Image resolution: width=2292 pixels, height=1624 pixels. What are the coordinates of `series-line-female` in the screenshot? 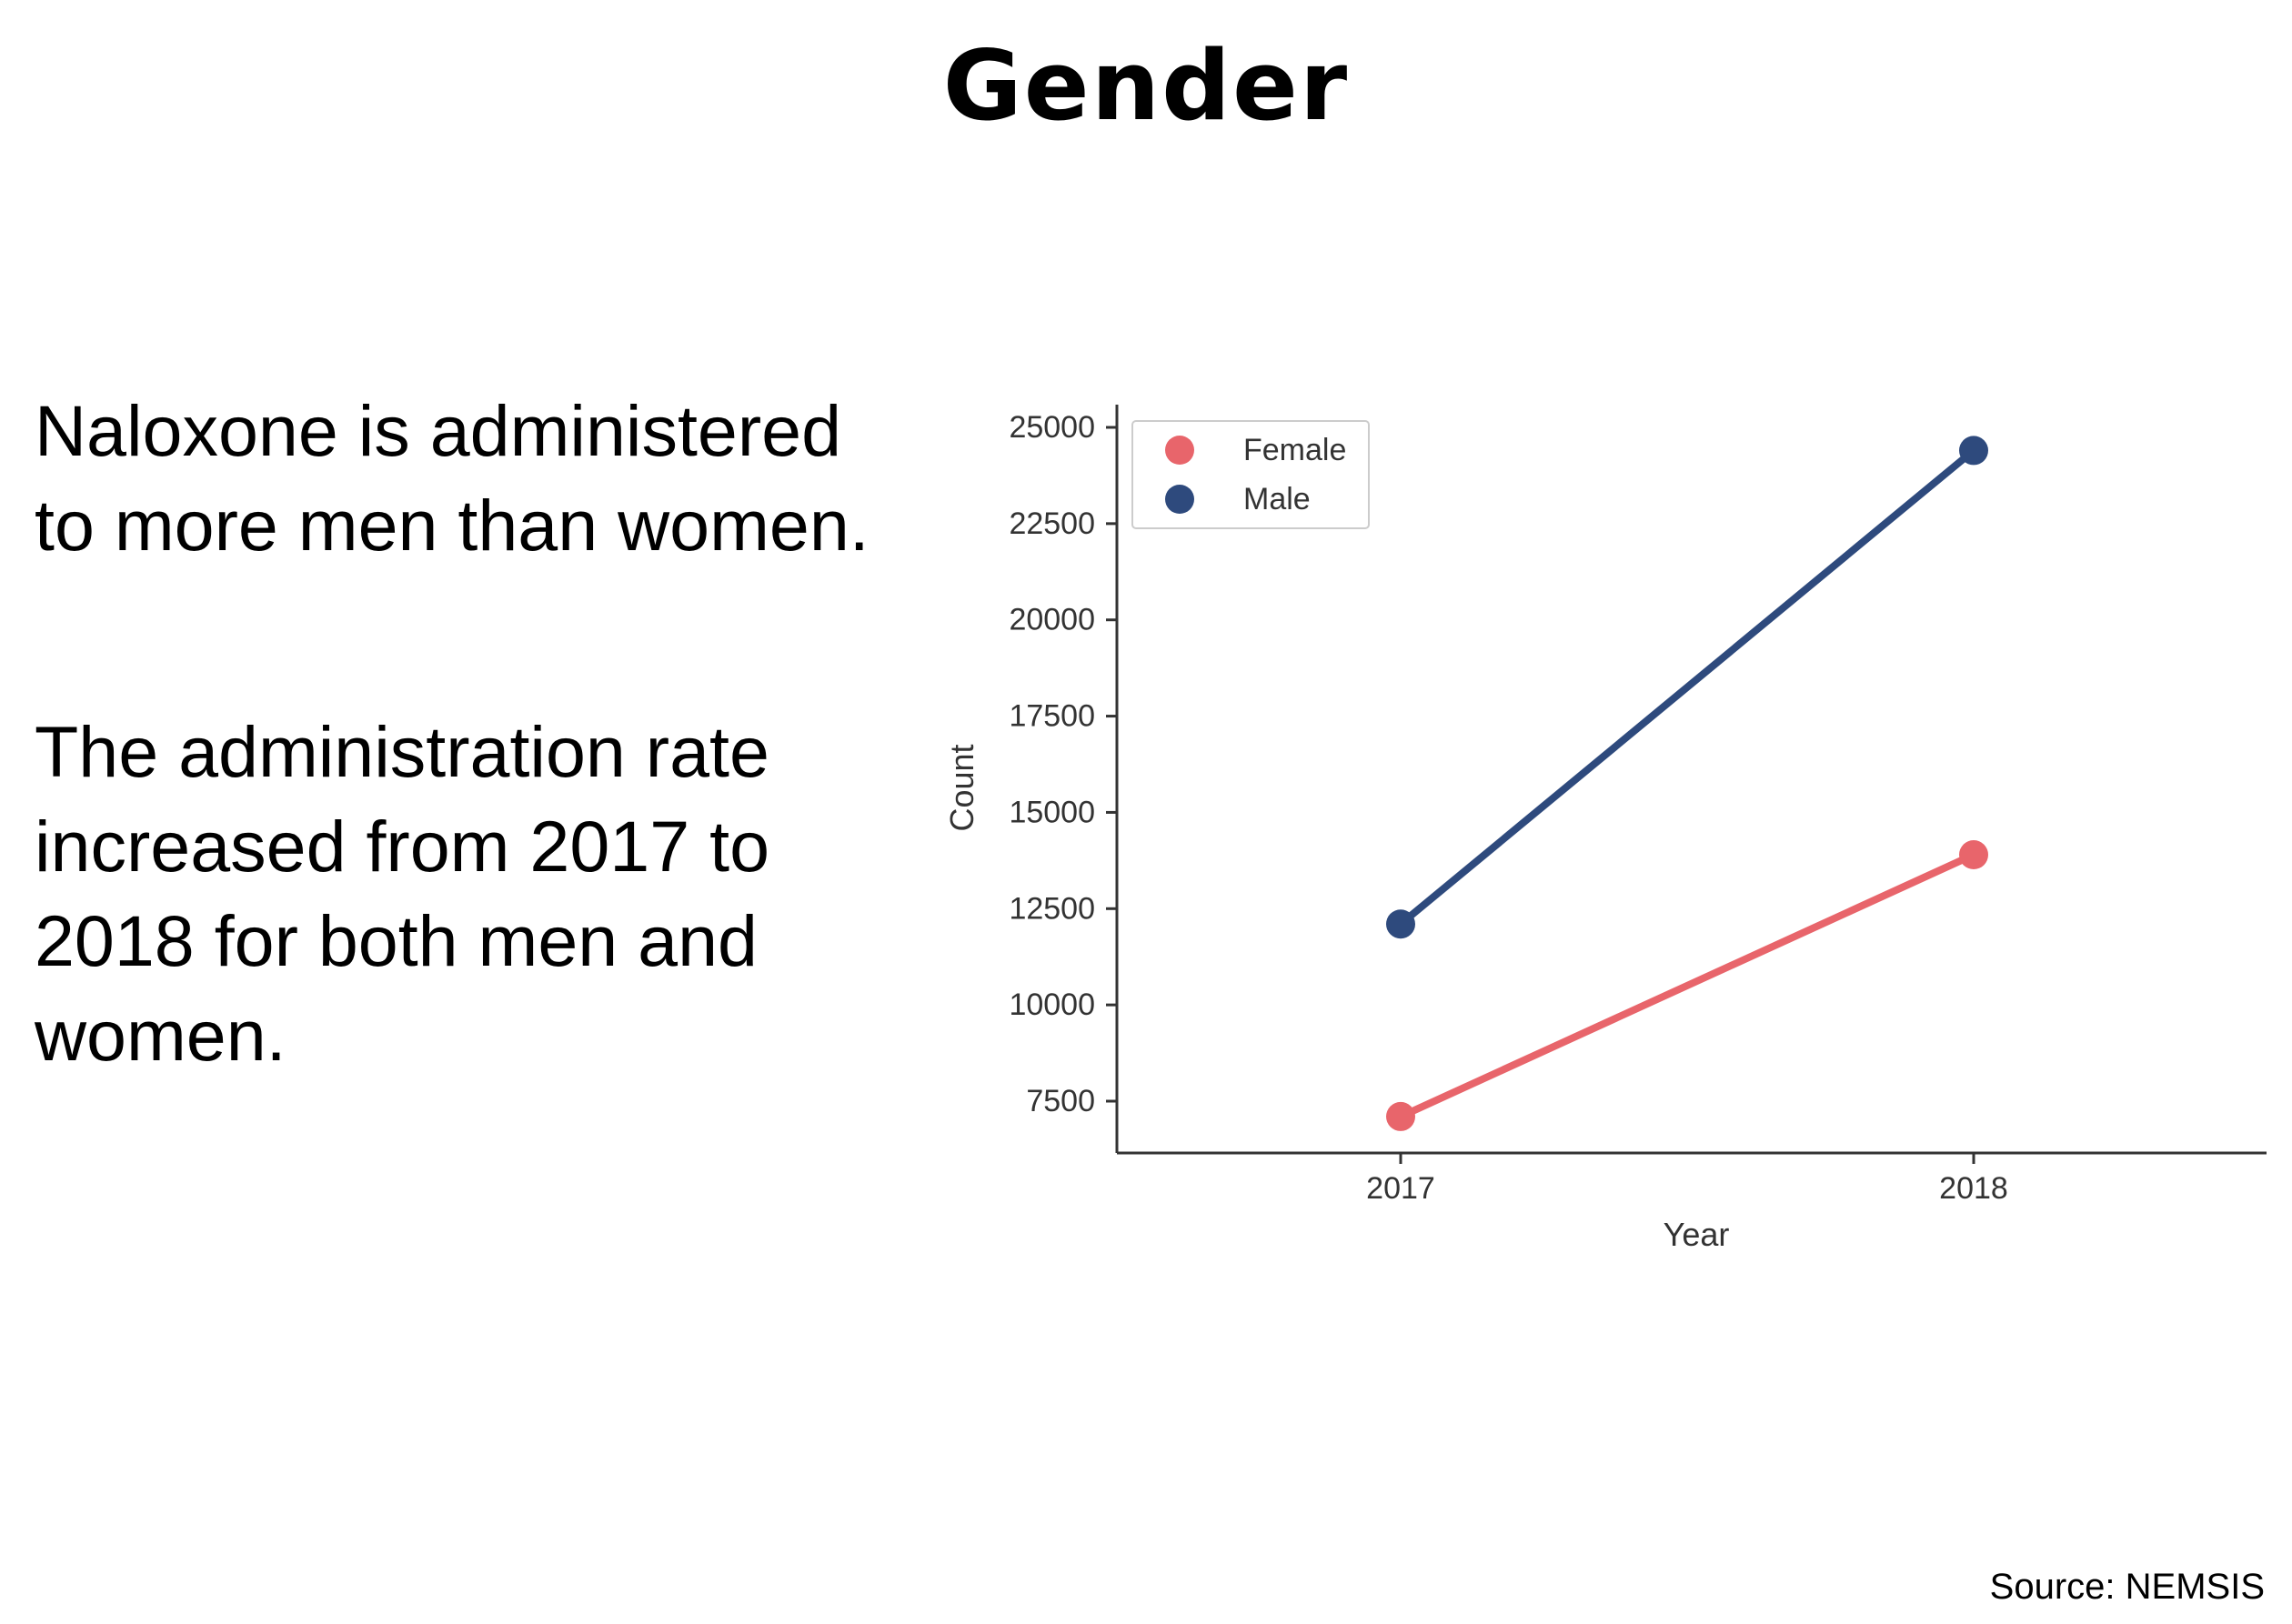 It's located at (1687, 985).